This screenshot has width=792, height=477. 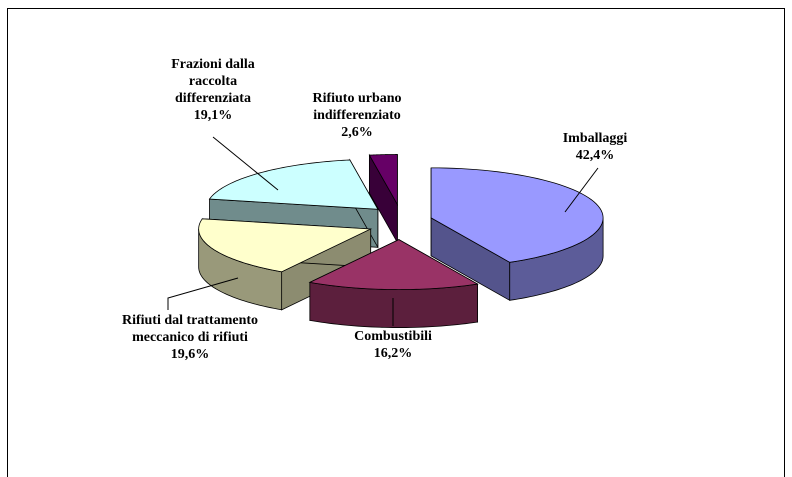 I want to click on value-label: 42,4%, so click(x=595, y=155).